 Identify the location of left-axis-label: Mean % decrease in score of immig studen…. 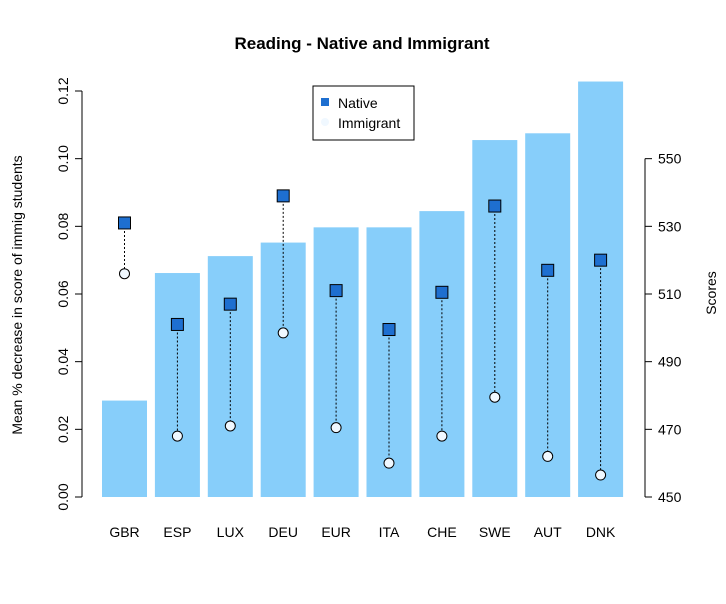
(17, 294).